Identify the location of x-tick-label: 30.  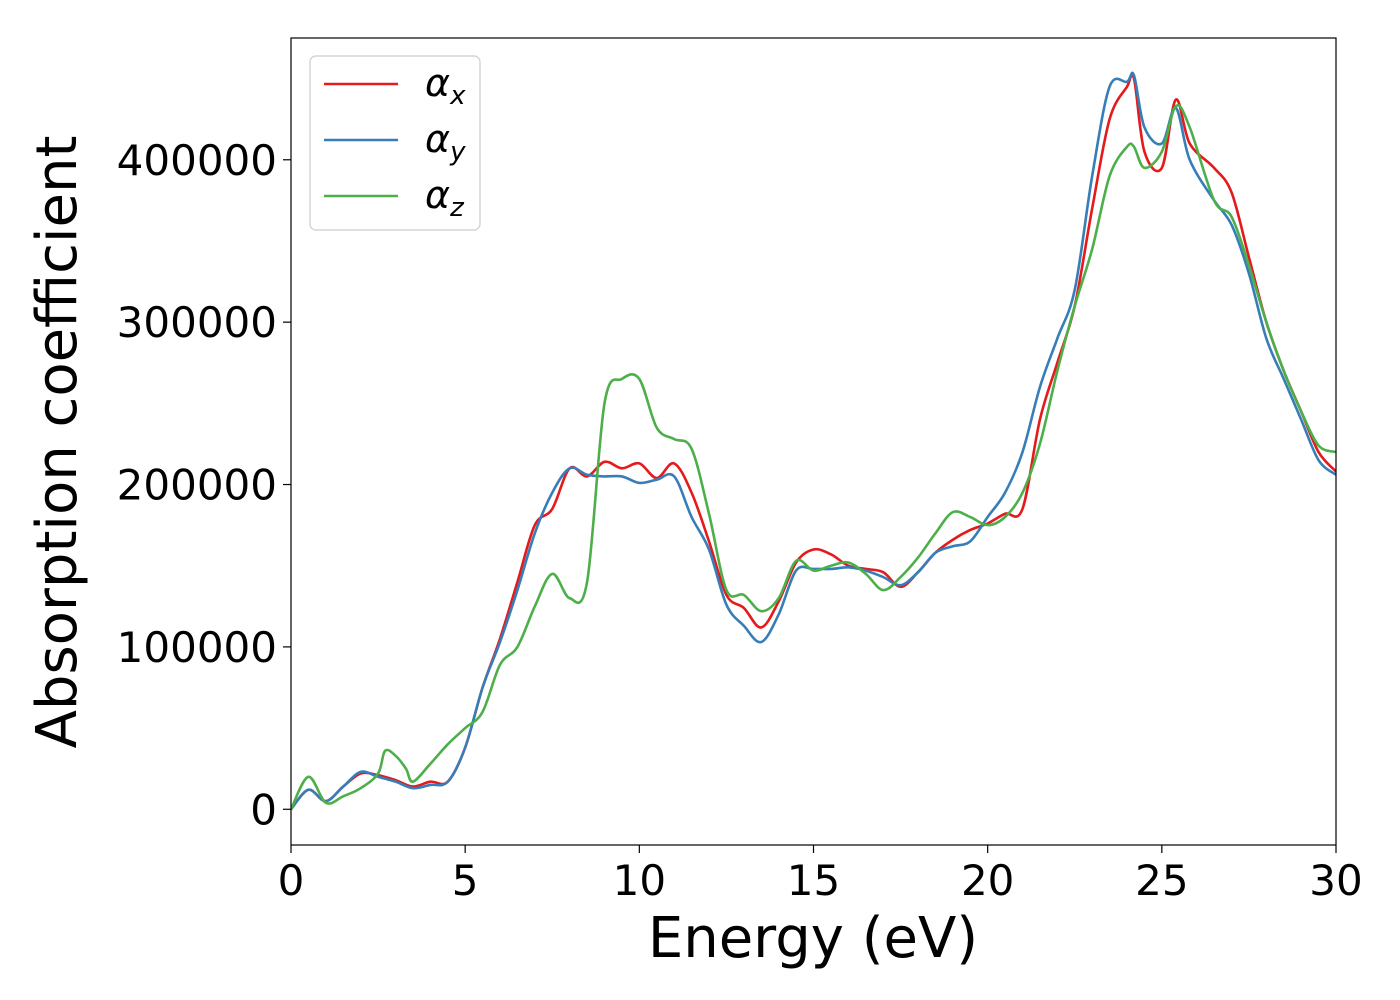
(1335, 880).